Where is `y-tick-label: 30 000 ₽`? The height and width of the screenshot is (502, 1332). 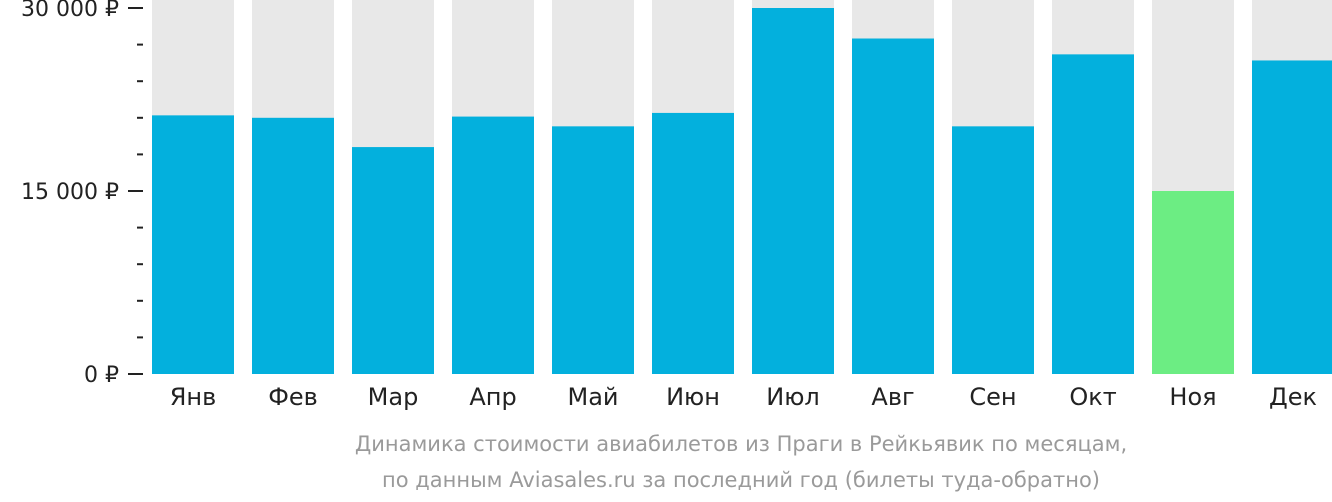 y-tick-label: 30 000 ₽ is located at coordinates (70, 11).